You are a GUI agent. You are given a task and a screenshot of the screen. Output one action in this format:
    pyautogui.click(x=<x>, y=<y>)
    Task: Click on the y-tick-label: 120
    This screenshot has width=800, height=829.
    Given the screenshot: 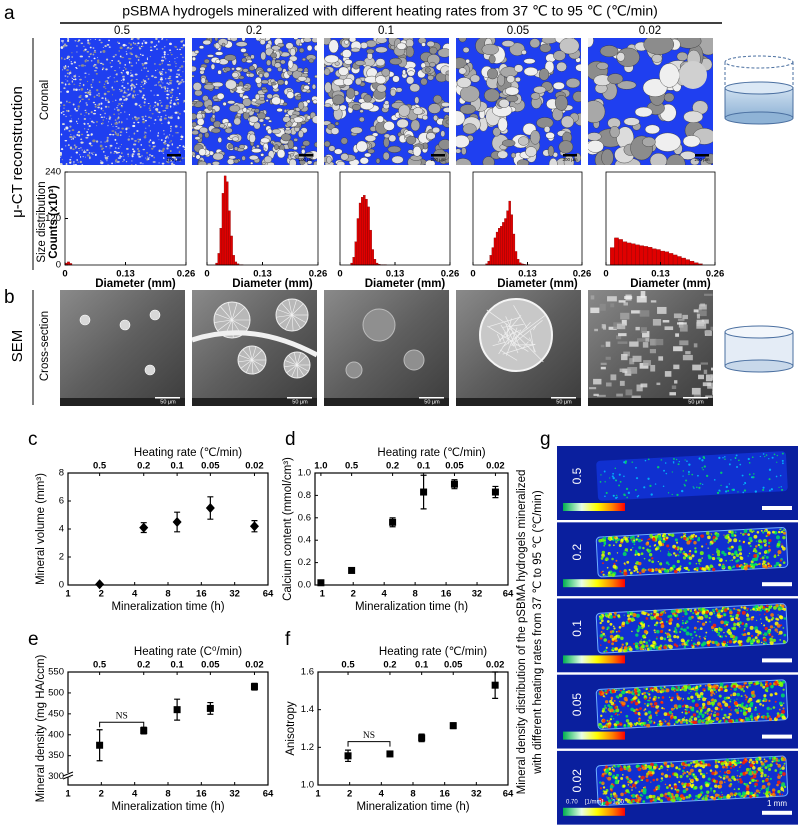 What is the action you would take?
    pyautogui.click(x=53, y=218)
    